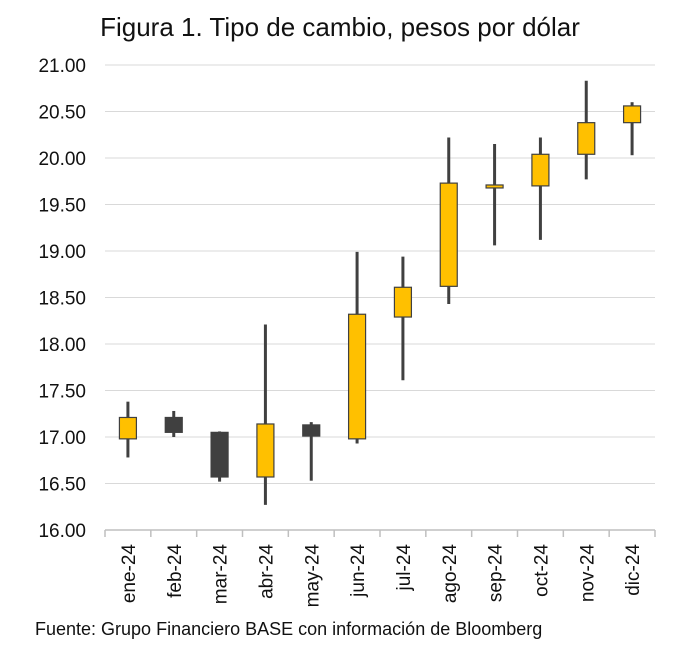  Describe the element at coordinates (450, 574) in the screenshot. I see `x-tick-label: ago-24` at that location.